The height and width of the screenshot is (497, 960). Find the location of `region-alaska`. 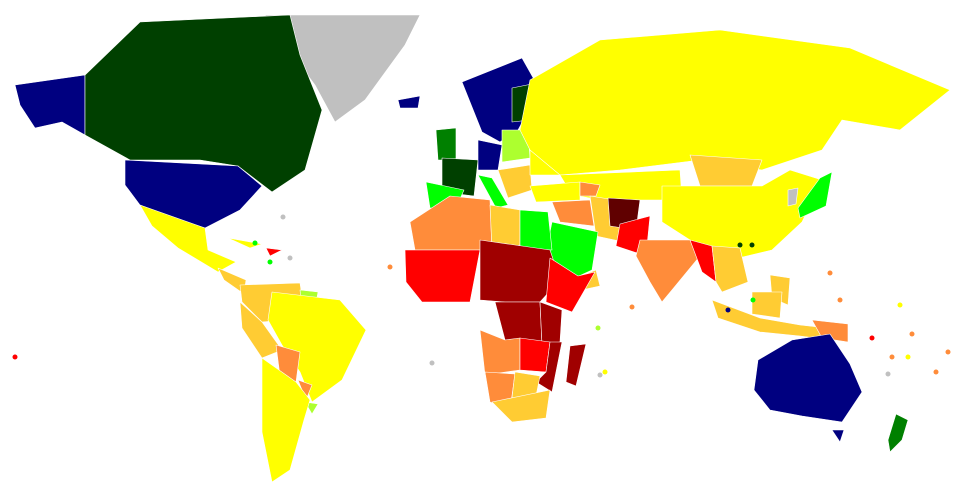

region-alaska is located at coordinates (50, 105).